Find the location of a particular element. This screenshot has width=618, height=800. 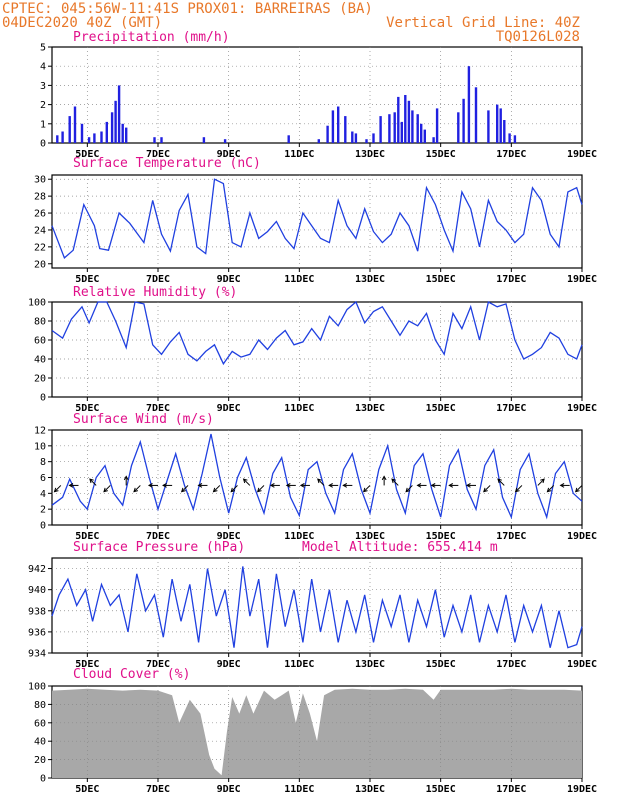

panel-title: Surface Pressure (hPa) is located at coordinates (159, 547).